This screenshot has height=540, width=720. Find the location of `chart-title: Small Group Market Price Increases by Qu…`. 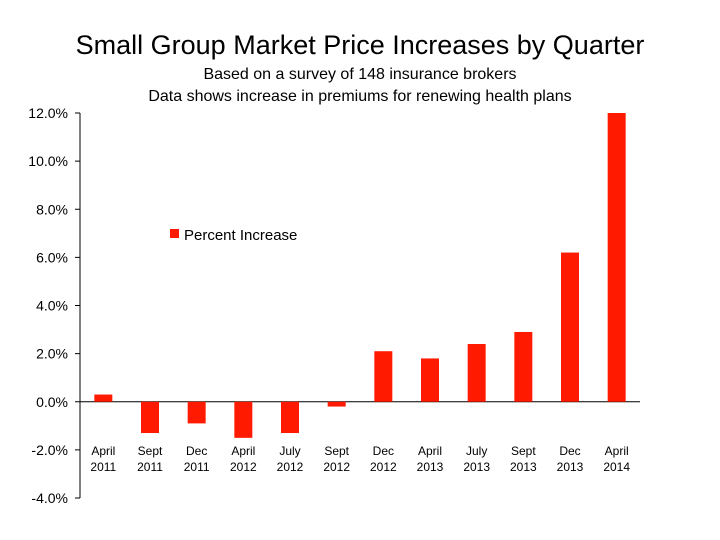

chart-title: Small Group Market Price Increases by Qu… is located at coordinates (360, 45).